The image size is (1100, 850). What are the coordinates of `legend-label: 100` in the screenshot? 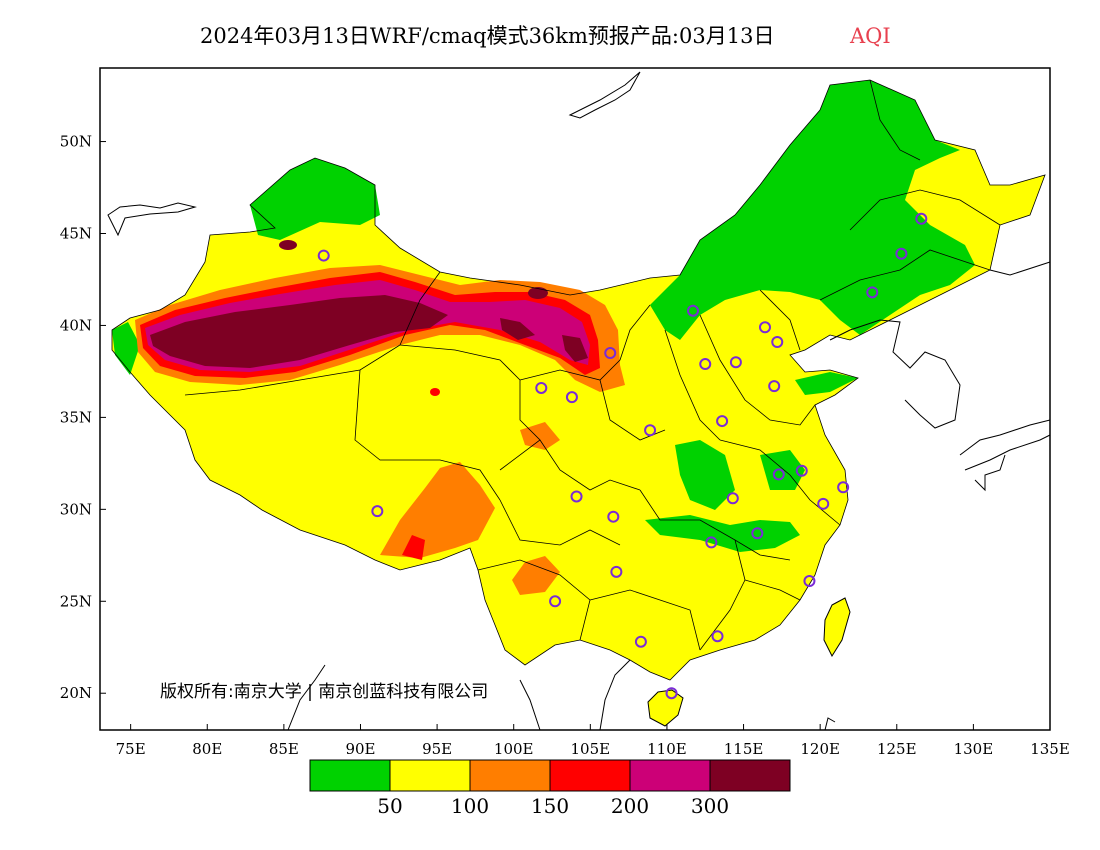 It's located at (470, 806).